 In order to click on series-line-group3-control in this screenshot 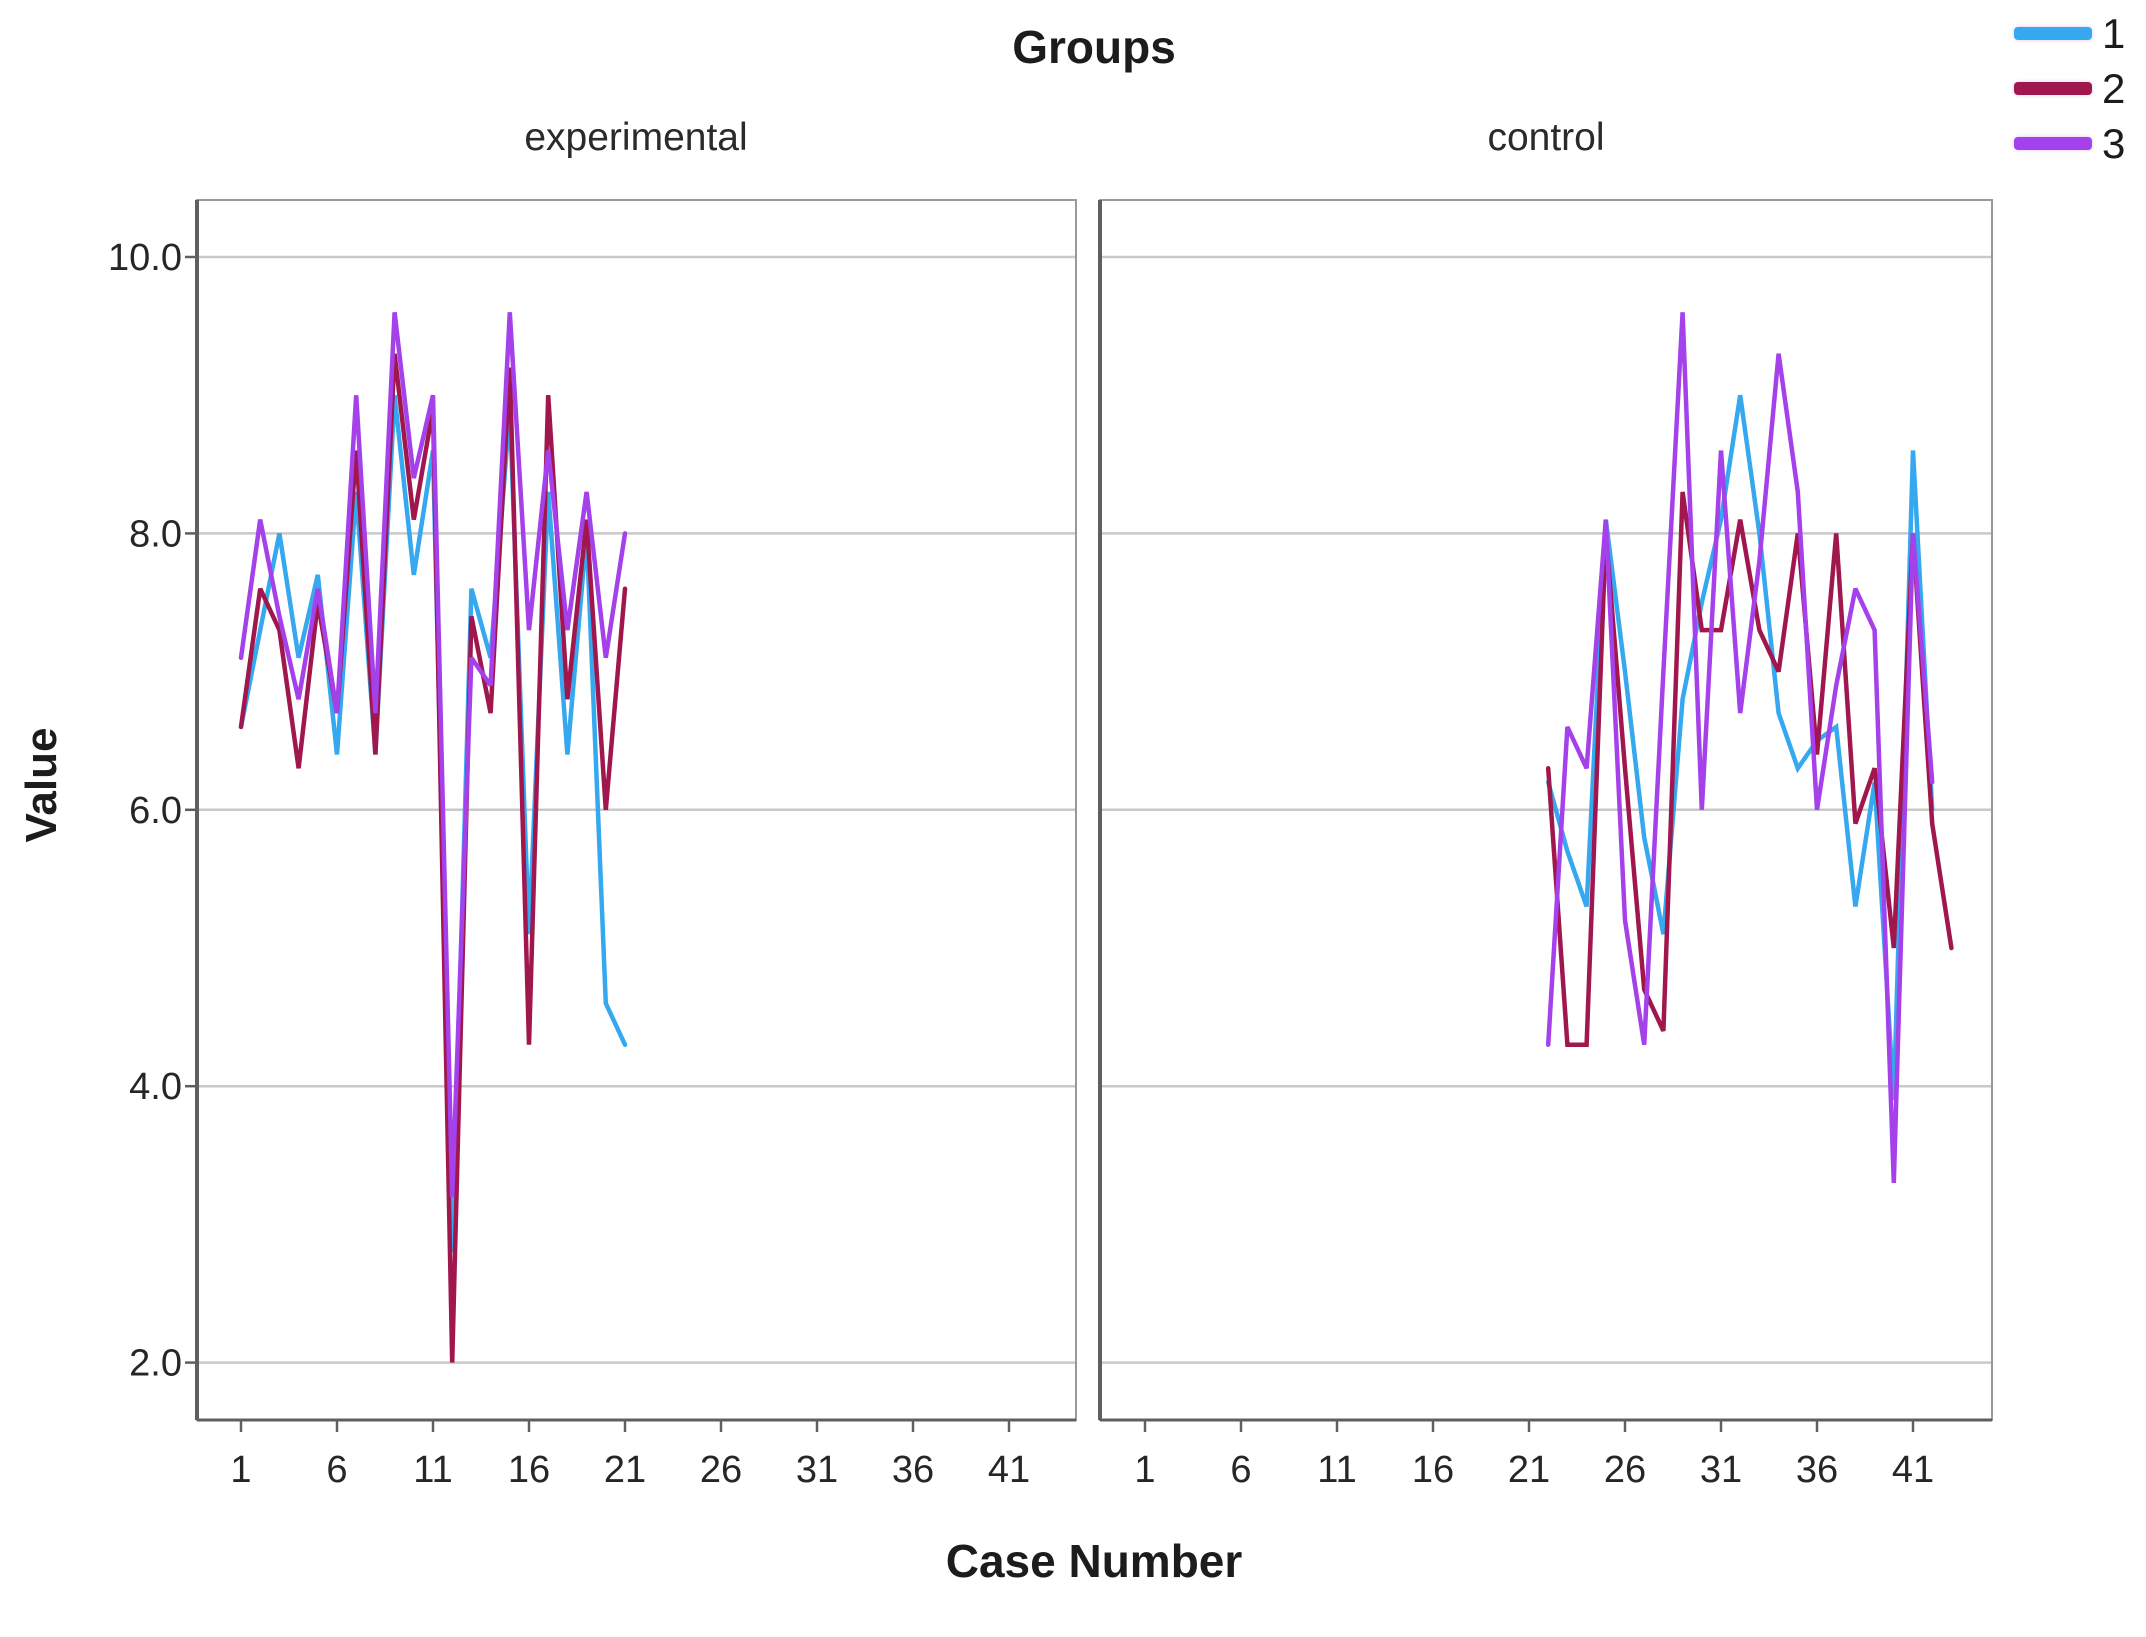, I will do `click(1740, 747)`.